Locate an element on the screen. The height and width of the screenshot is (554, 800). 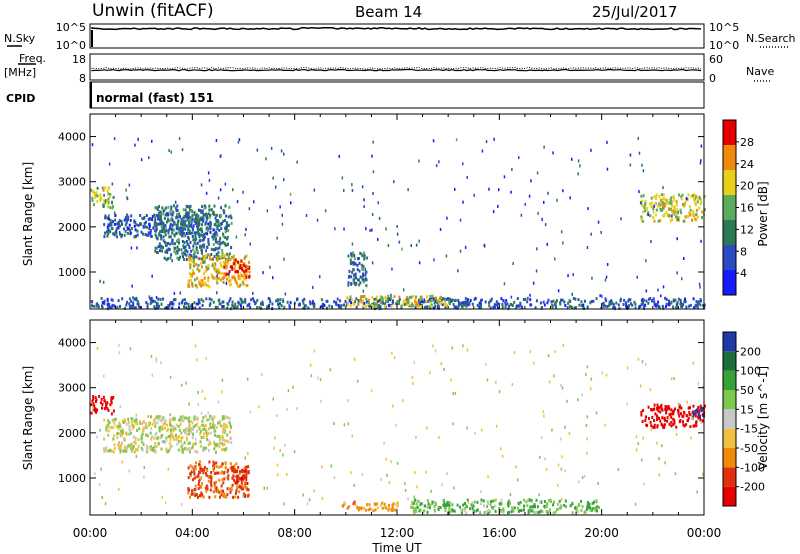
y-tick-label: 3000 is located at coordinates (72, 388).